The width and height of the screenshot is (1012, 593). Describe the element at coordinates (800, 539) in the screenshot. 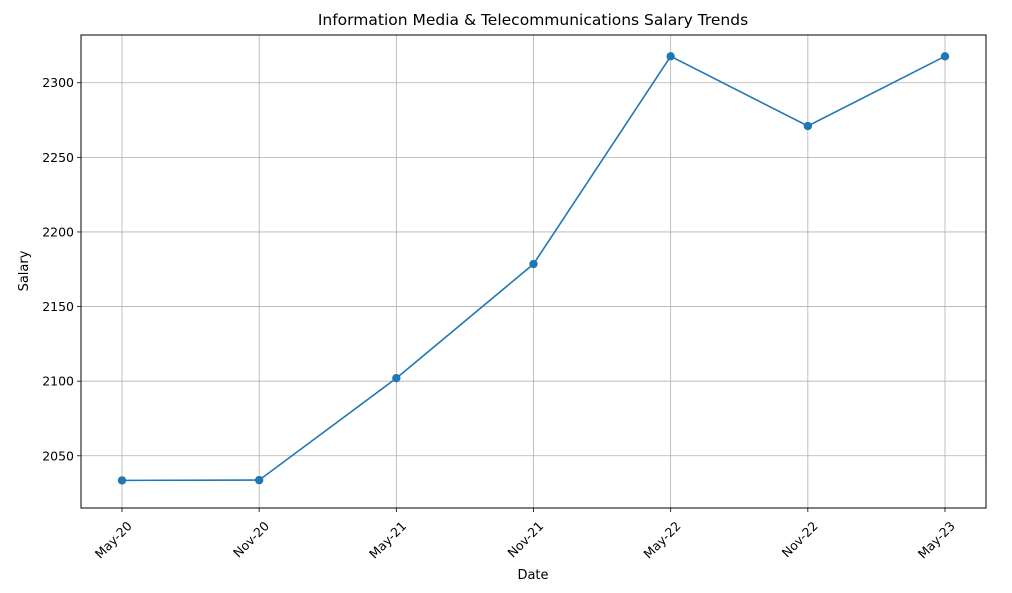

I see `x-tick-label: Nov-22` at that location.